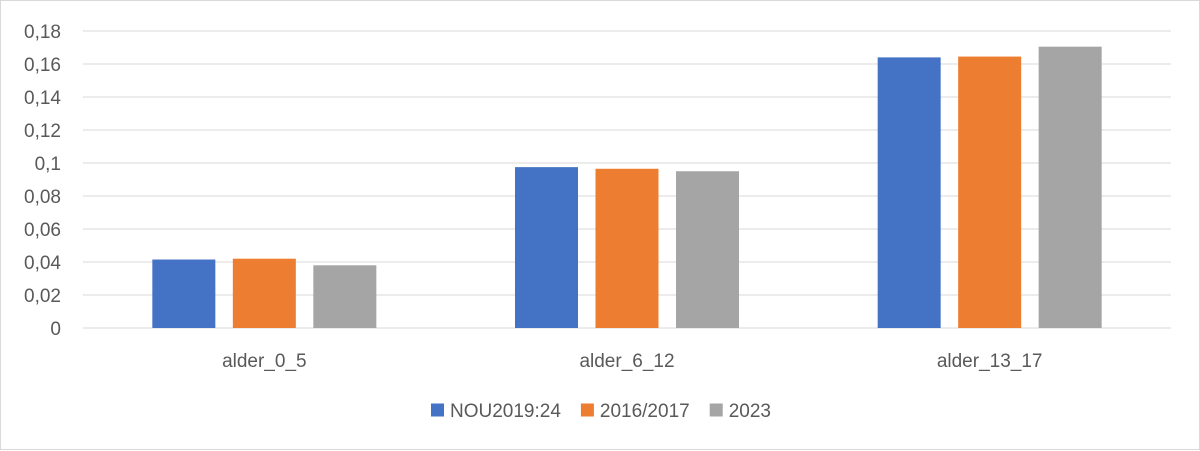 This screenshot has width=1200, height=451. I want to click on y-tick-label: 0,02, so click(42, 296).